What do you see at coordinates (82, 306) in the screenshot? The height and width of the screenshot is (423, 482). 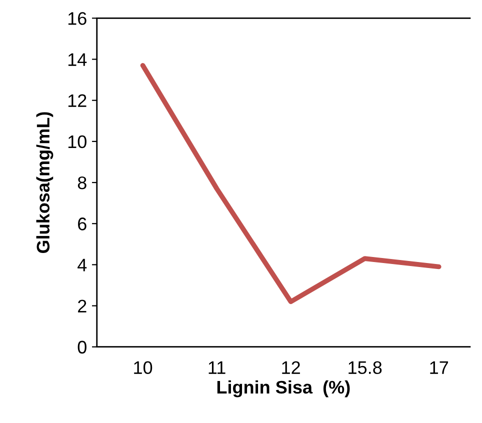 I see `y-tick-label: 2` at bounding box center [82, 306].